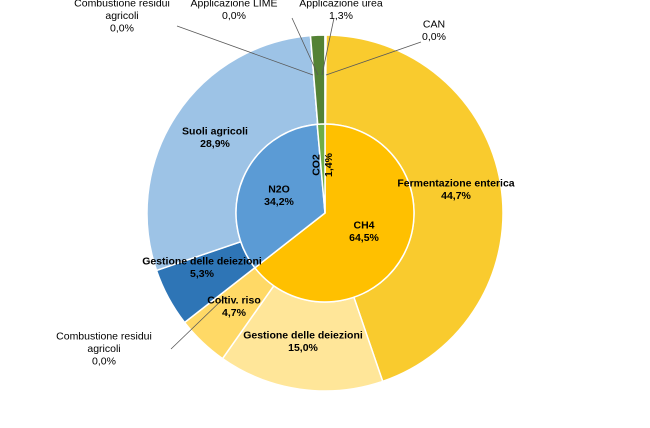 The height and width of the screenshot is (428, 650). Describe the element at coordinates (103, 349) in the screenshot. I see `outer-label-ch4-combustione-residui-agricoli-name: agricoli` at that location.